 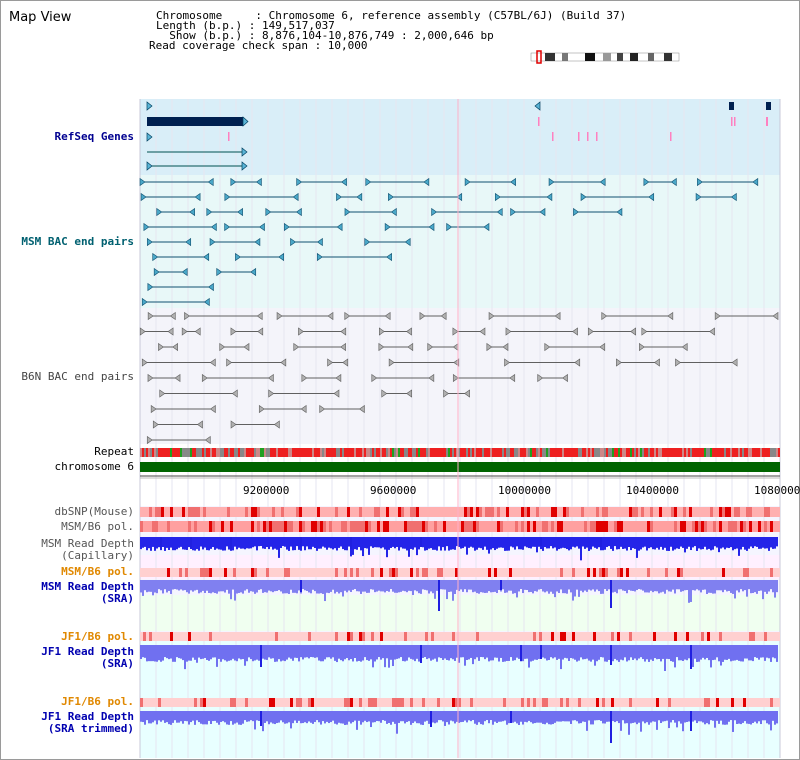 What do you see at coordinates (245, 25) in the screenshot?
I see `info-length: Length (b.p.) : 149,517,037` at bounding box center [245, 25].